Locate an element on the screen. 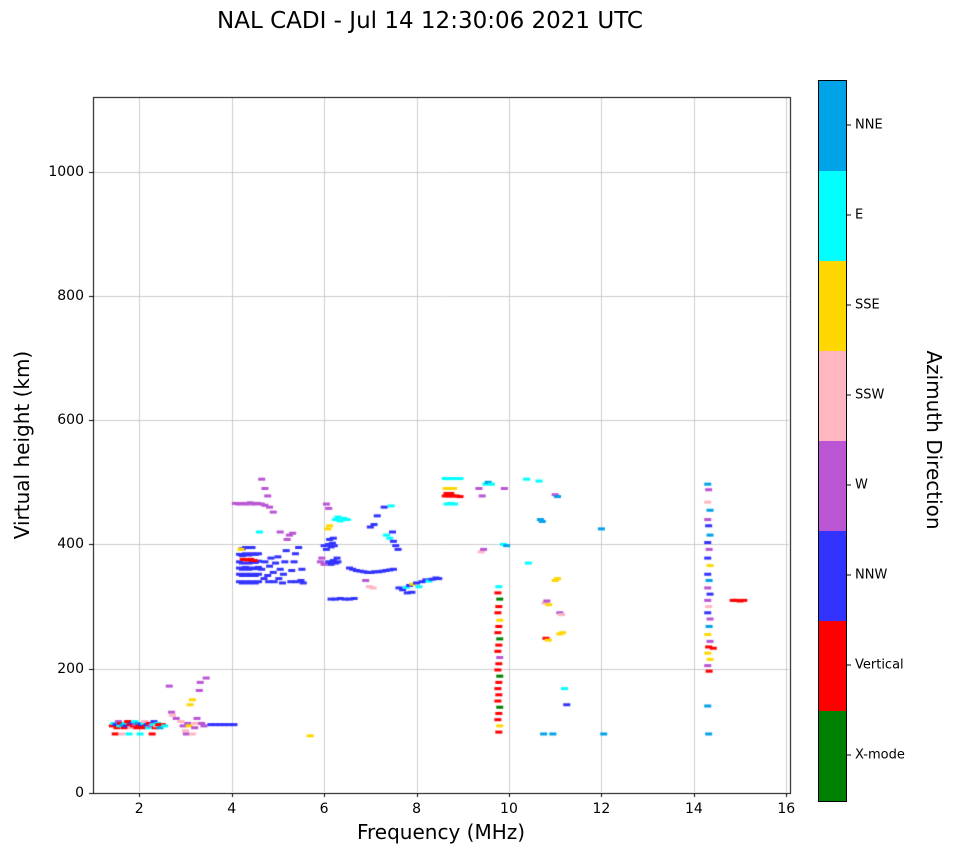 The width and height of the screenshot is (958, 857). colorbar-label-text: NNW is located at coordinates (871, 575).